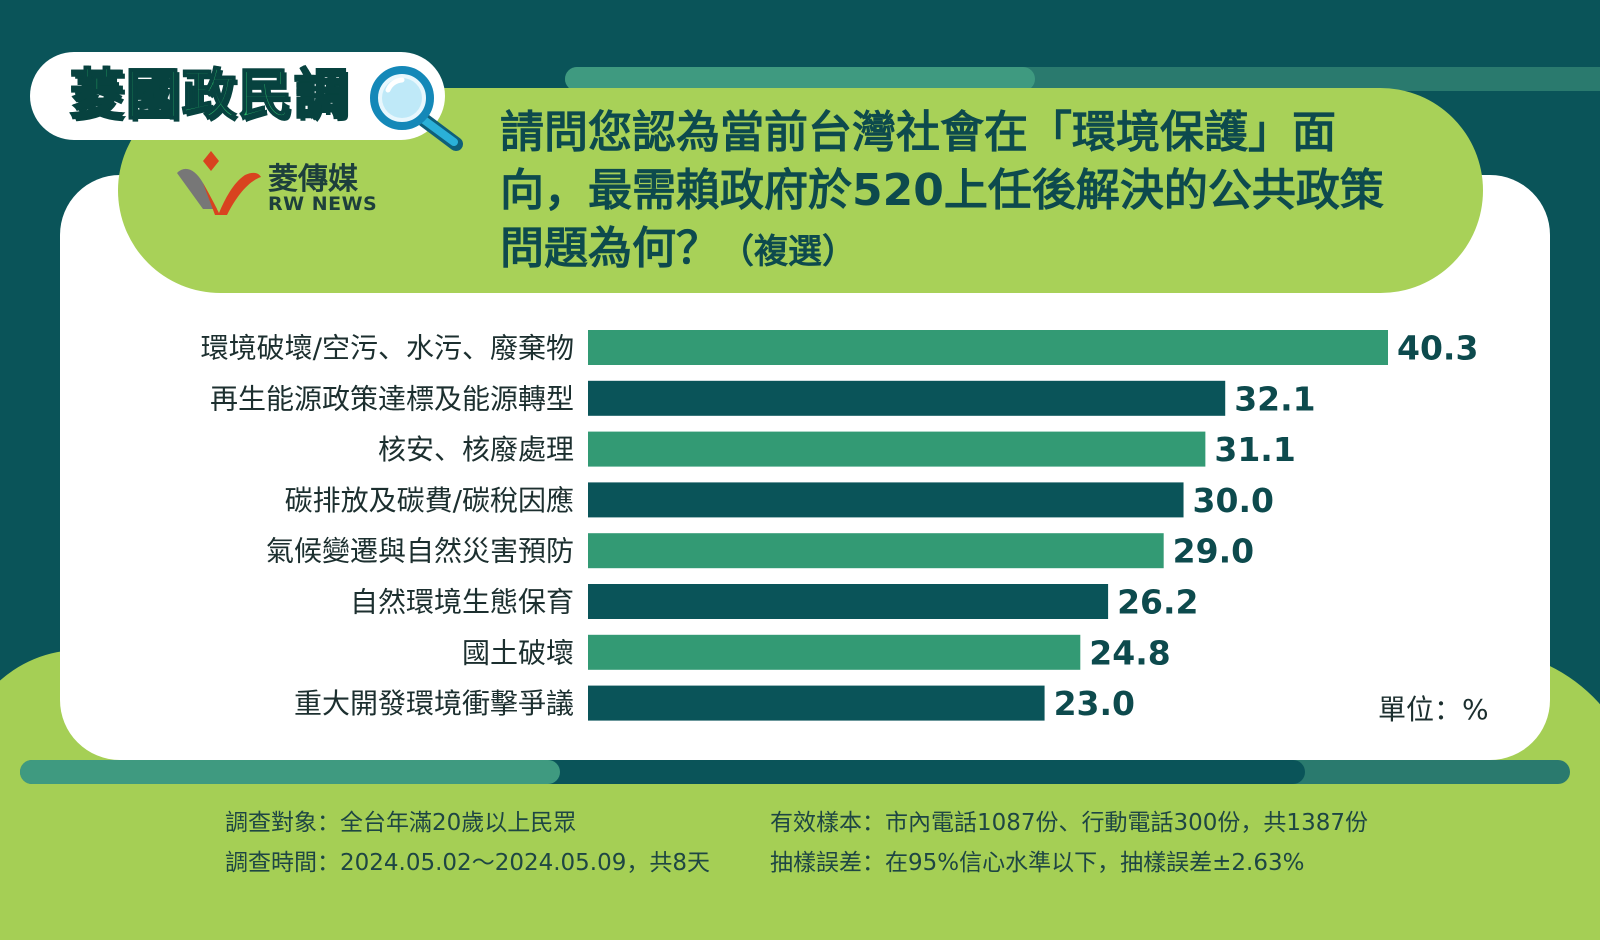  What do you see at coordinates (219, 183) in the screenshot?
I see `rwnews-logo-icon` at bounding box center [219, 183].